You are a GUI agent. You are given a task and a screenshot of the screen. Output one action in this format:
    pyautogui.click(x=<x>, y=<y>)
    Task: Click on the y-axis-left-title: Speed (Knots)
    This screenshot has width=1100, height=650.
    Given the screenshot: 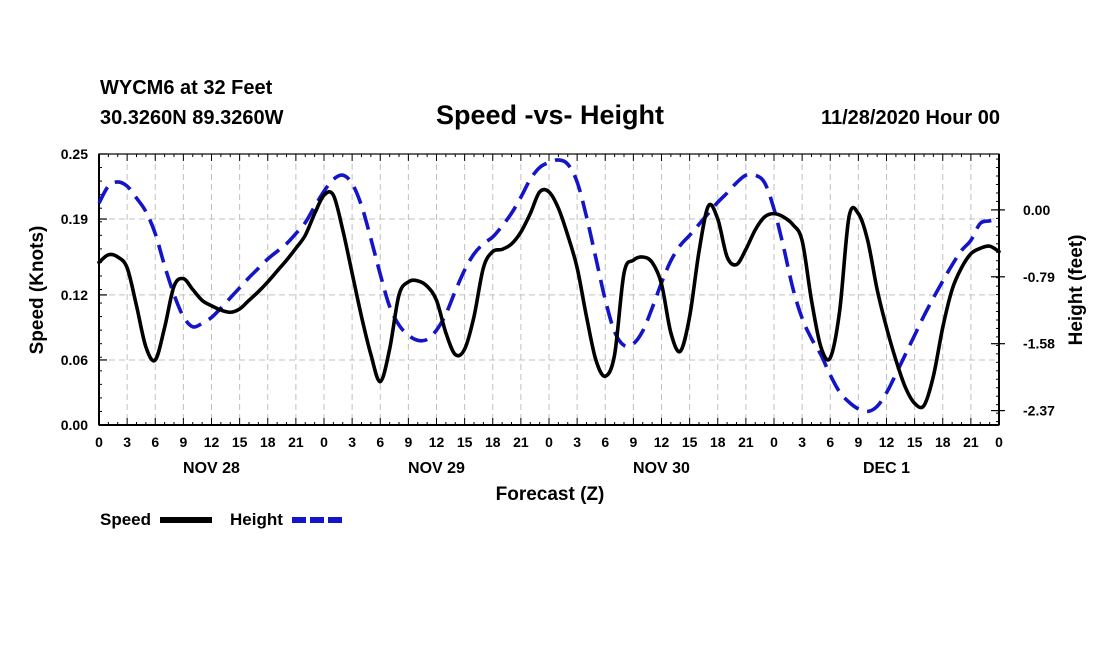 What is the action you would take?
    pyautogui.click(x=37, y=290)
    